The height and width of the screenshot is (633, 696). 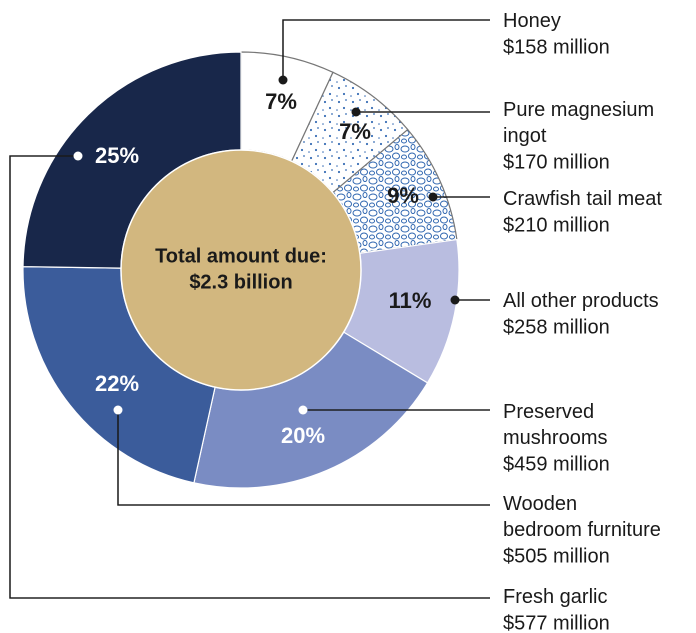 I want to click on category-label-line: ingot, so click(x=525, y=136).